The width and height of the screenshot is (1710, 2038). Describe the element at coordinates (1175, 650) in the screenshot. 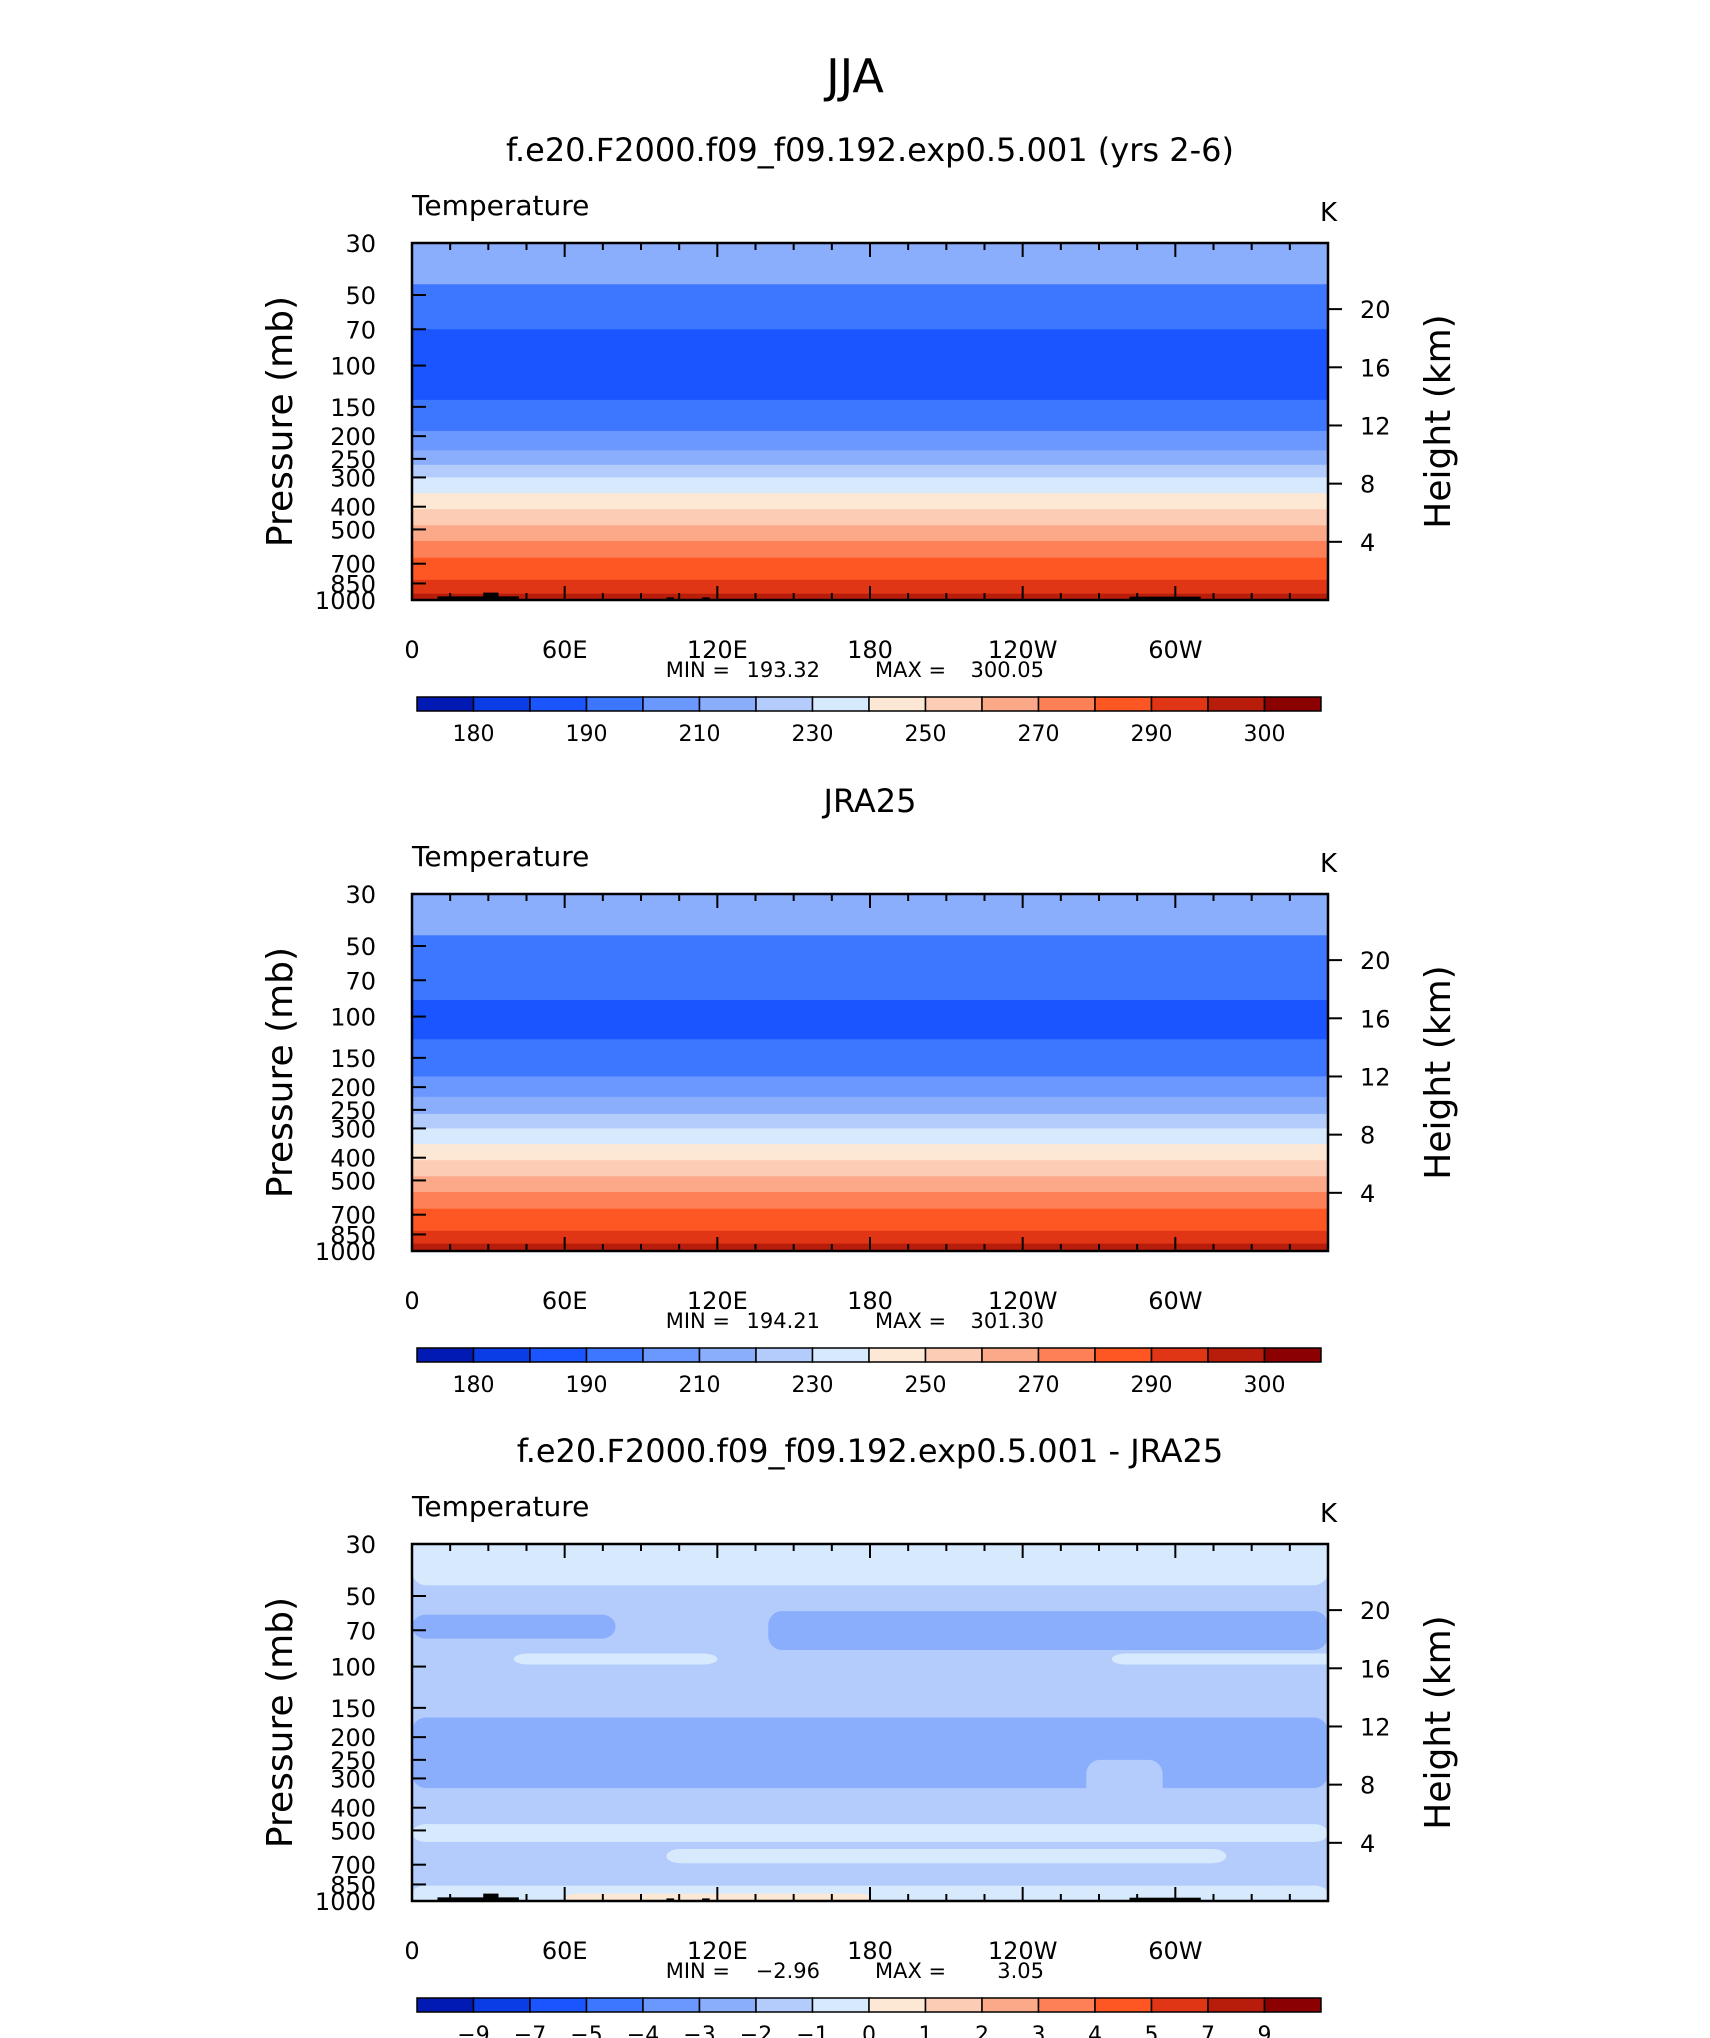

I see `x-tick-label: 60W` at that location.